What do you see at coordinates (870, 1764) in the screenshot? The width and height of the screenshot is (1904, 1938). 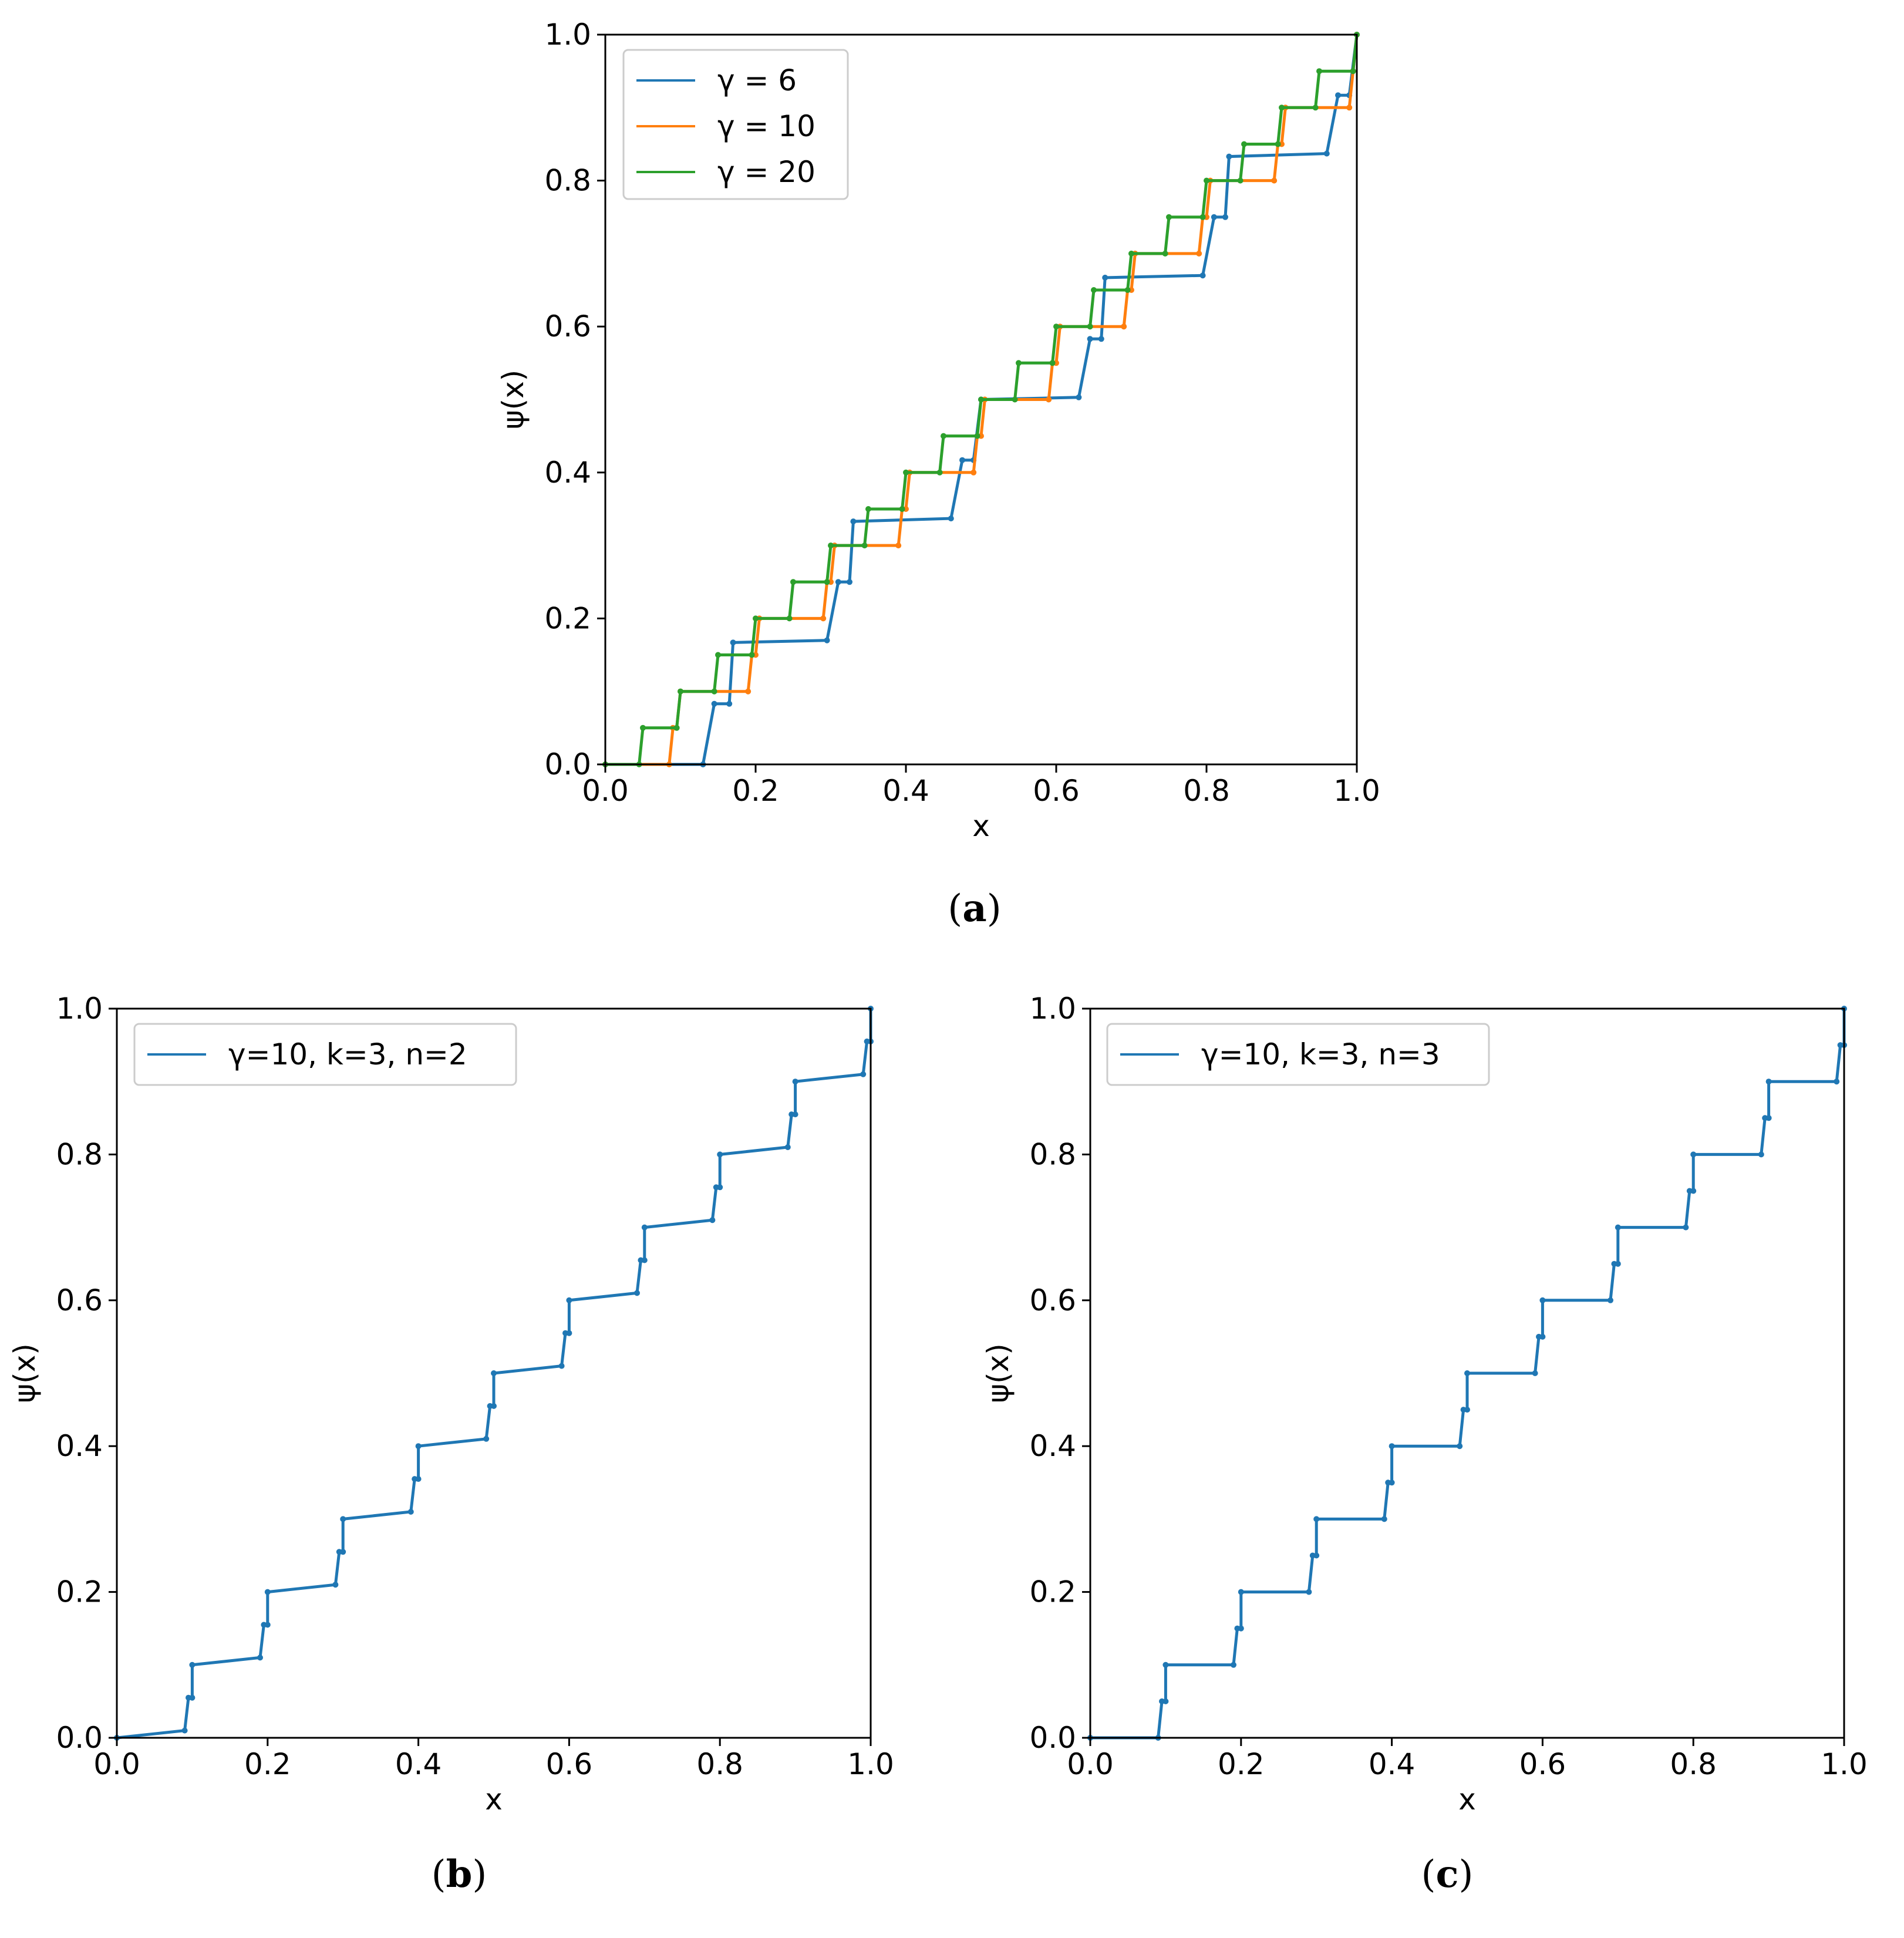 I see `x-tick-label-b-5: 1.0` at bounding box center [870, 1764].